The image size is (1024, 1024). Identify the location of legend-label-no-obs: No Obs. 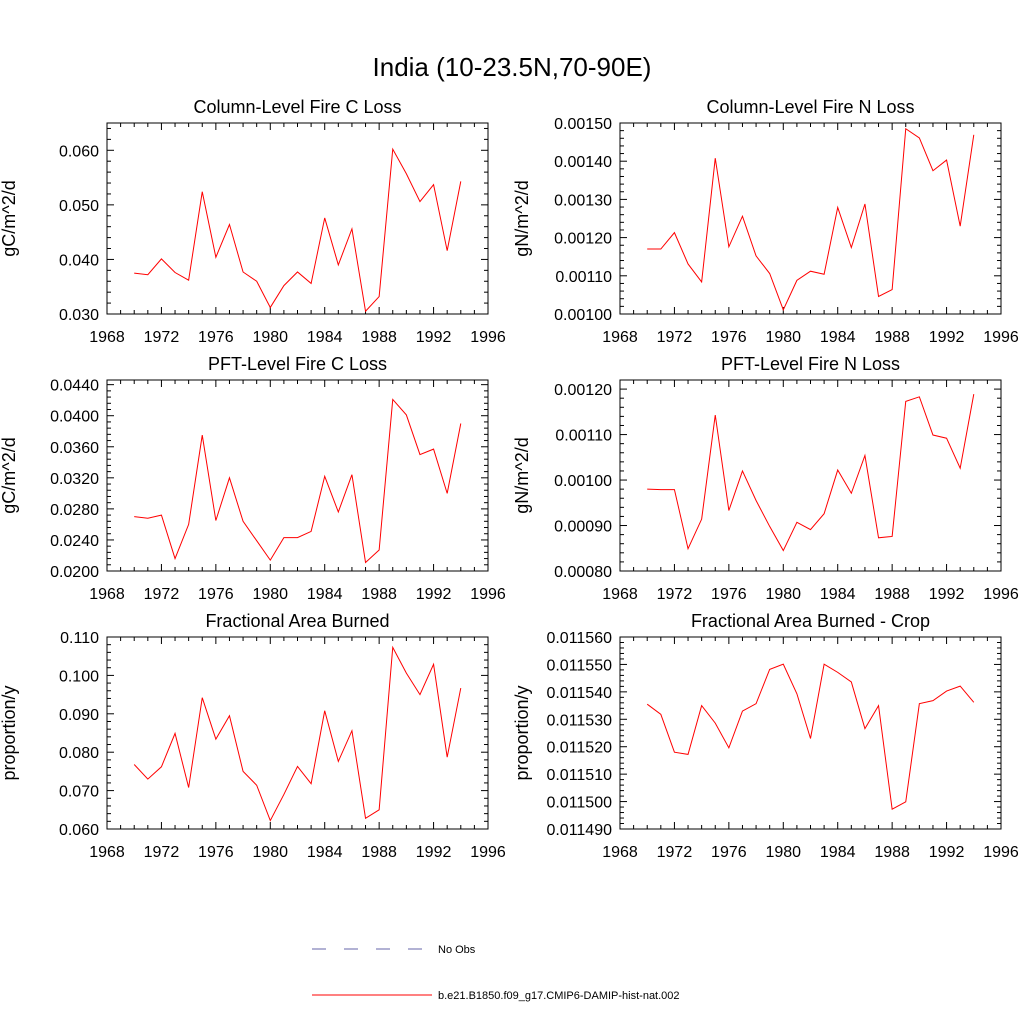
(457, 950).